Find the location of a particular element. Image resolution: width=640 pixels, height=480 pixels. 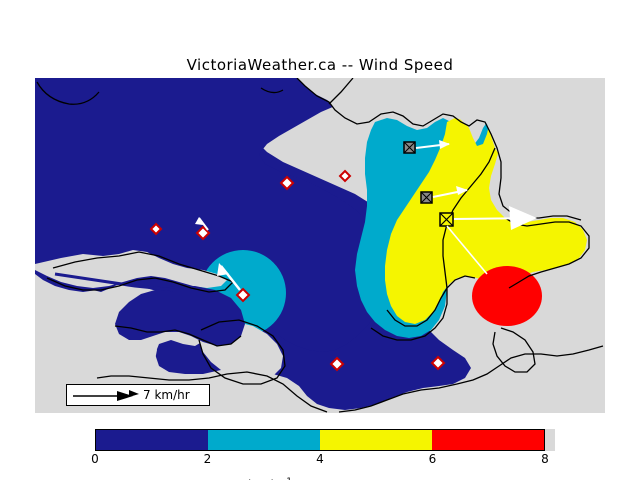

station-1-marker is located at coordinates (287, 183).